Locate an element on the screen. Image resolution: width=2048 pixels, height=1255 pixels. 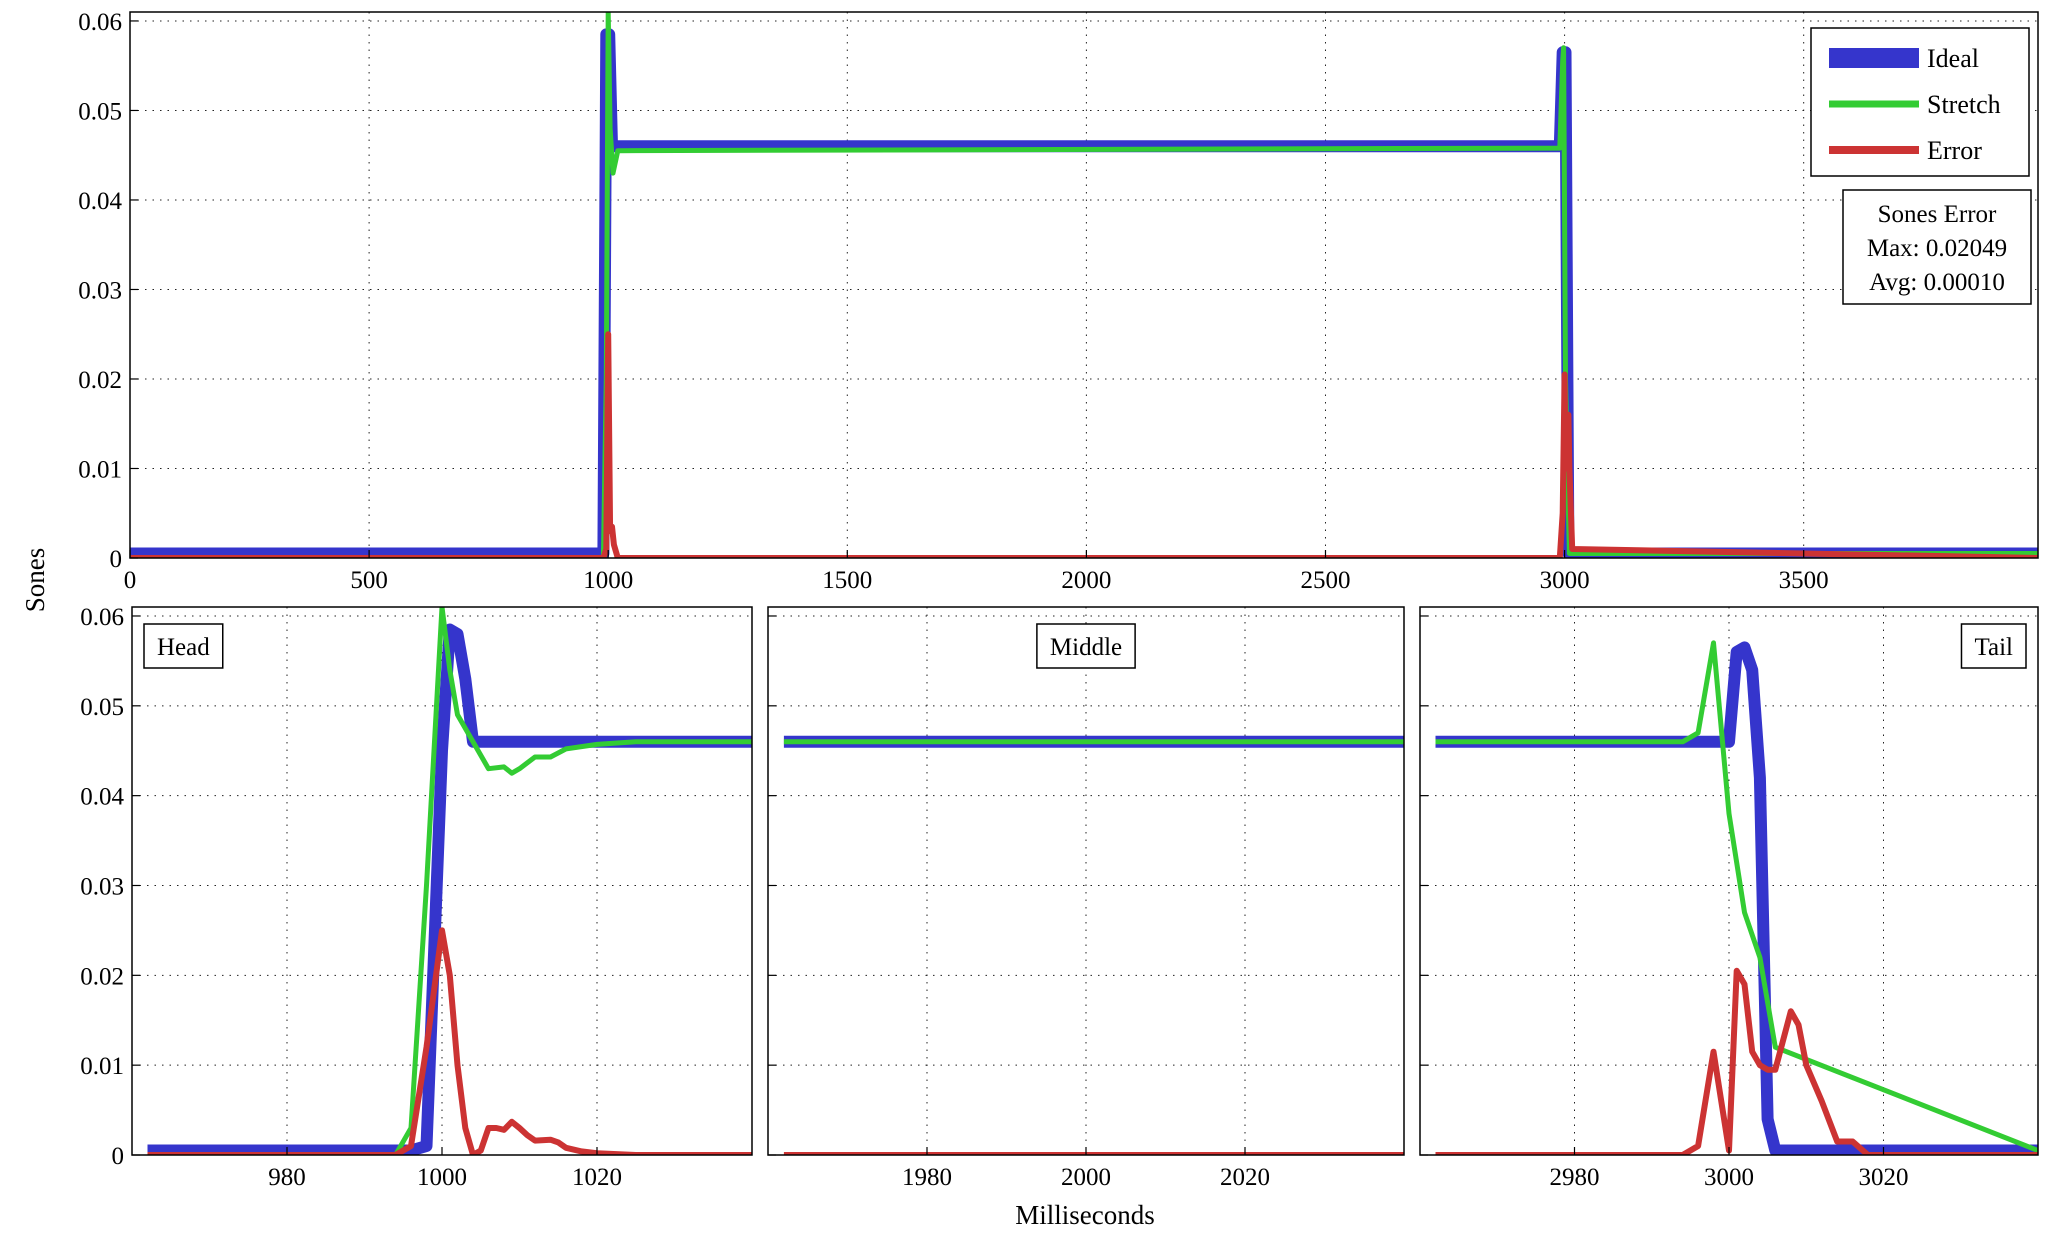
panel-tail: 2980 3000 3020 Tail is located at coordinates (1729, 898).